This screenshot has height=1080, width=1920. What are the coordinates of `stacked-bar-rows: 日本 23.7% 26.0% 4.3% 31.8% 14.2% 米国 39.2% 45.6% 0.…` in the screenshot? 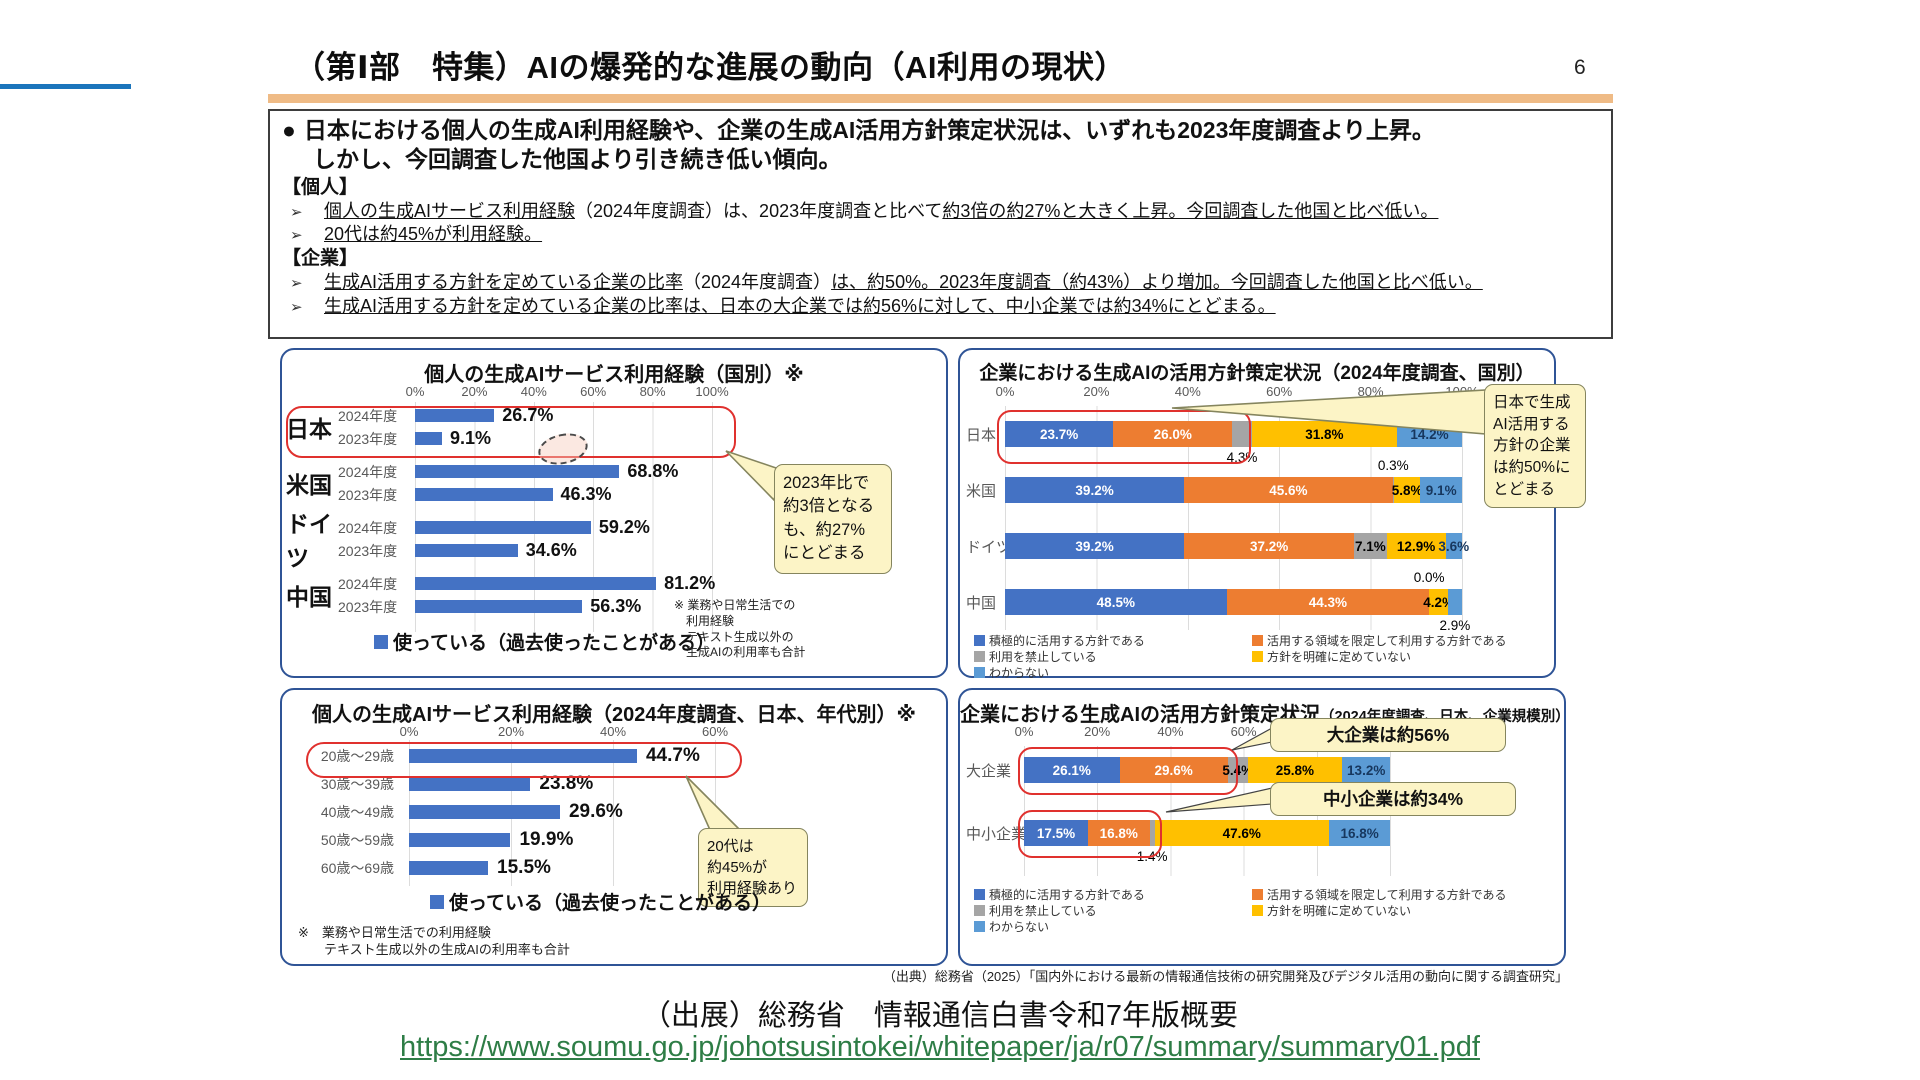 It's located at (1257, 519).